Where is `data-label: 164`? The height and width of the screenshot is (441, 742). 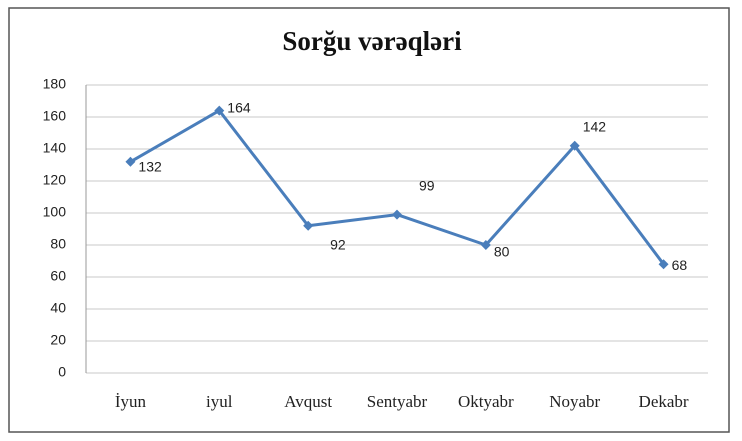 data-label: 164 is located at coordinates (239, 107).